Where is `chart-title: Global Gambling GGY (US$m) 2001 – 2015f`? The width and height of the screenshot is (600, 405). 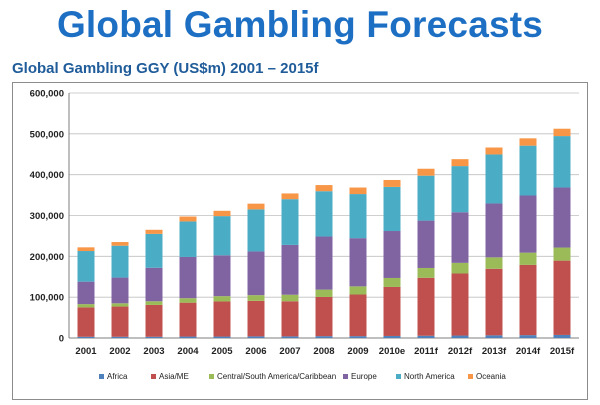 chart-title: Global Gambling GGY (US$m) 2001 – 2015f is located at coordinates (165, 68).